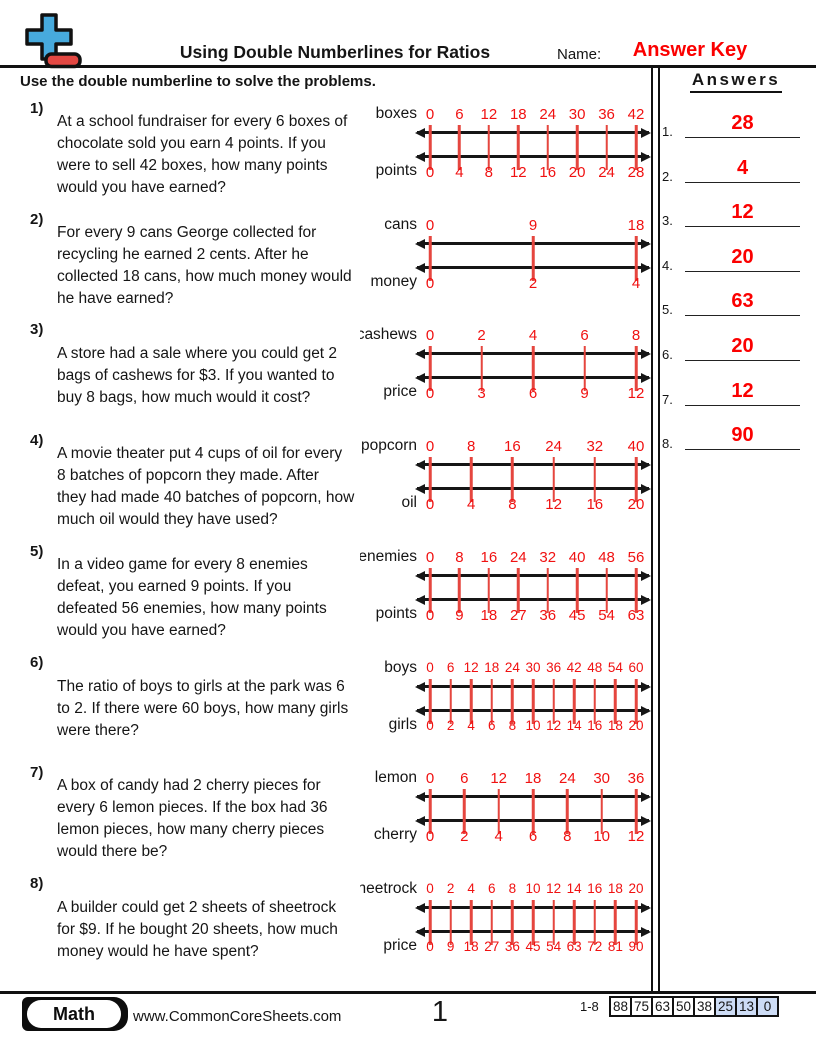 The width and height of the screenshot is (816, 1056). What do you see at coordinates (440, 1012) in the screenshot?
I see `page-number: 1` at bounding box center [440, 1012].